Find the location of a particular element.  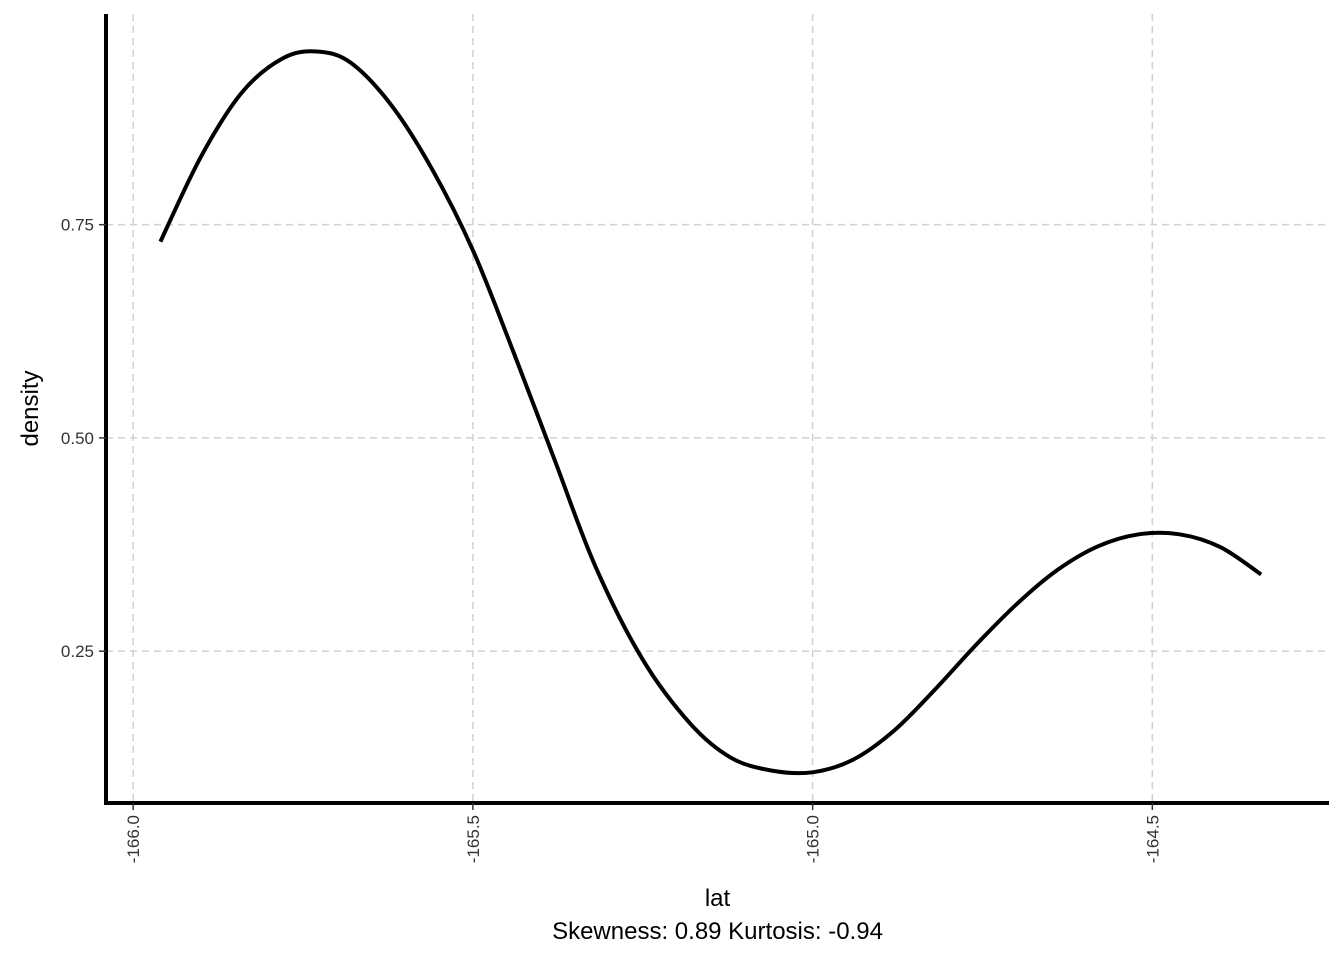

x-axis-title: lat is located at coordinates (718, 898).